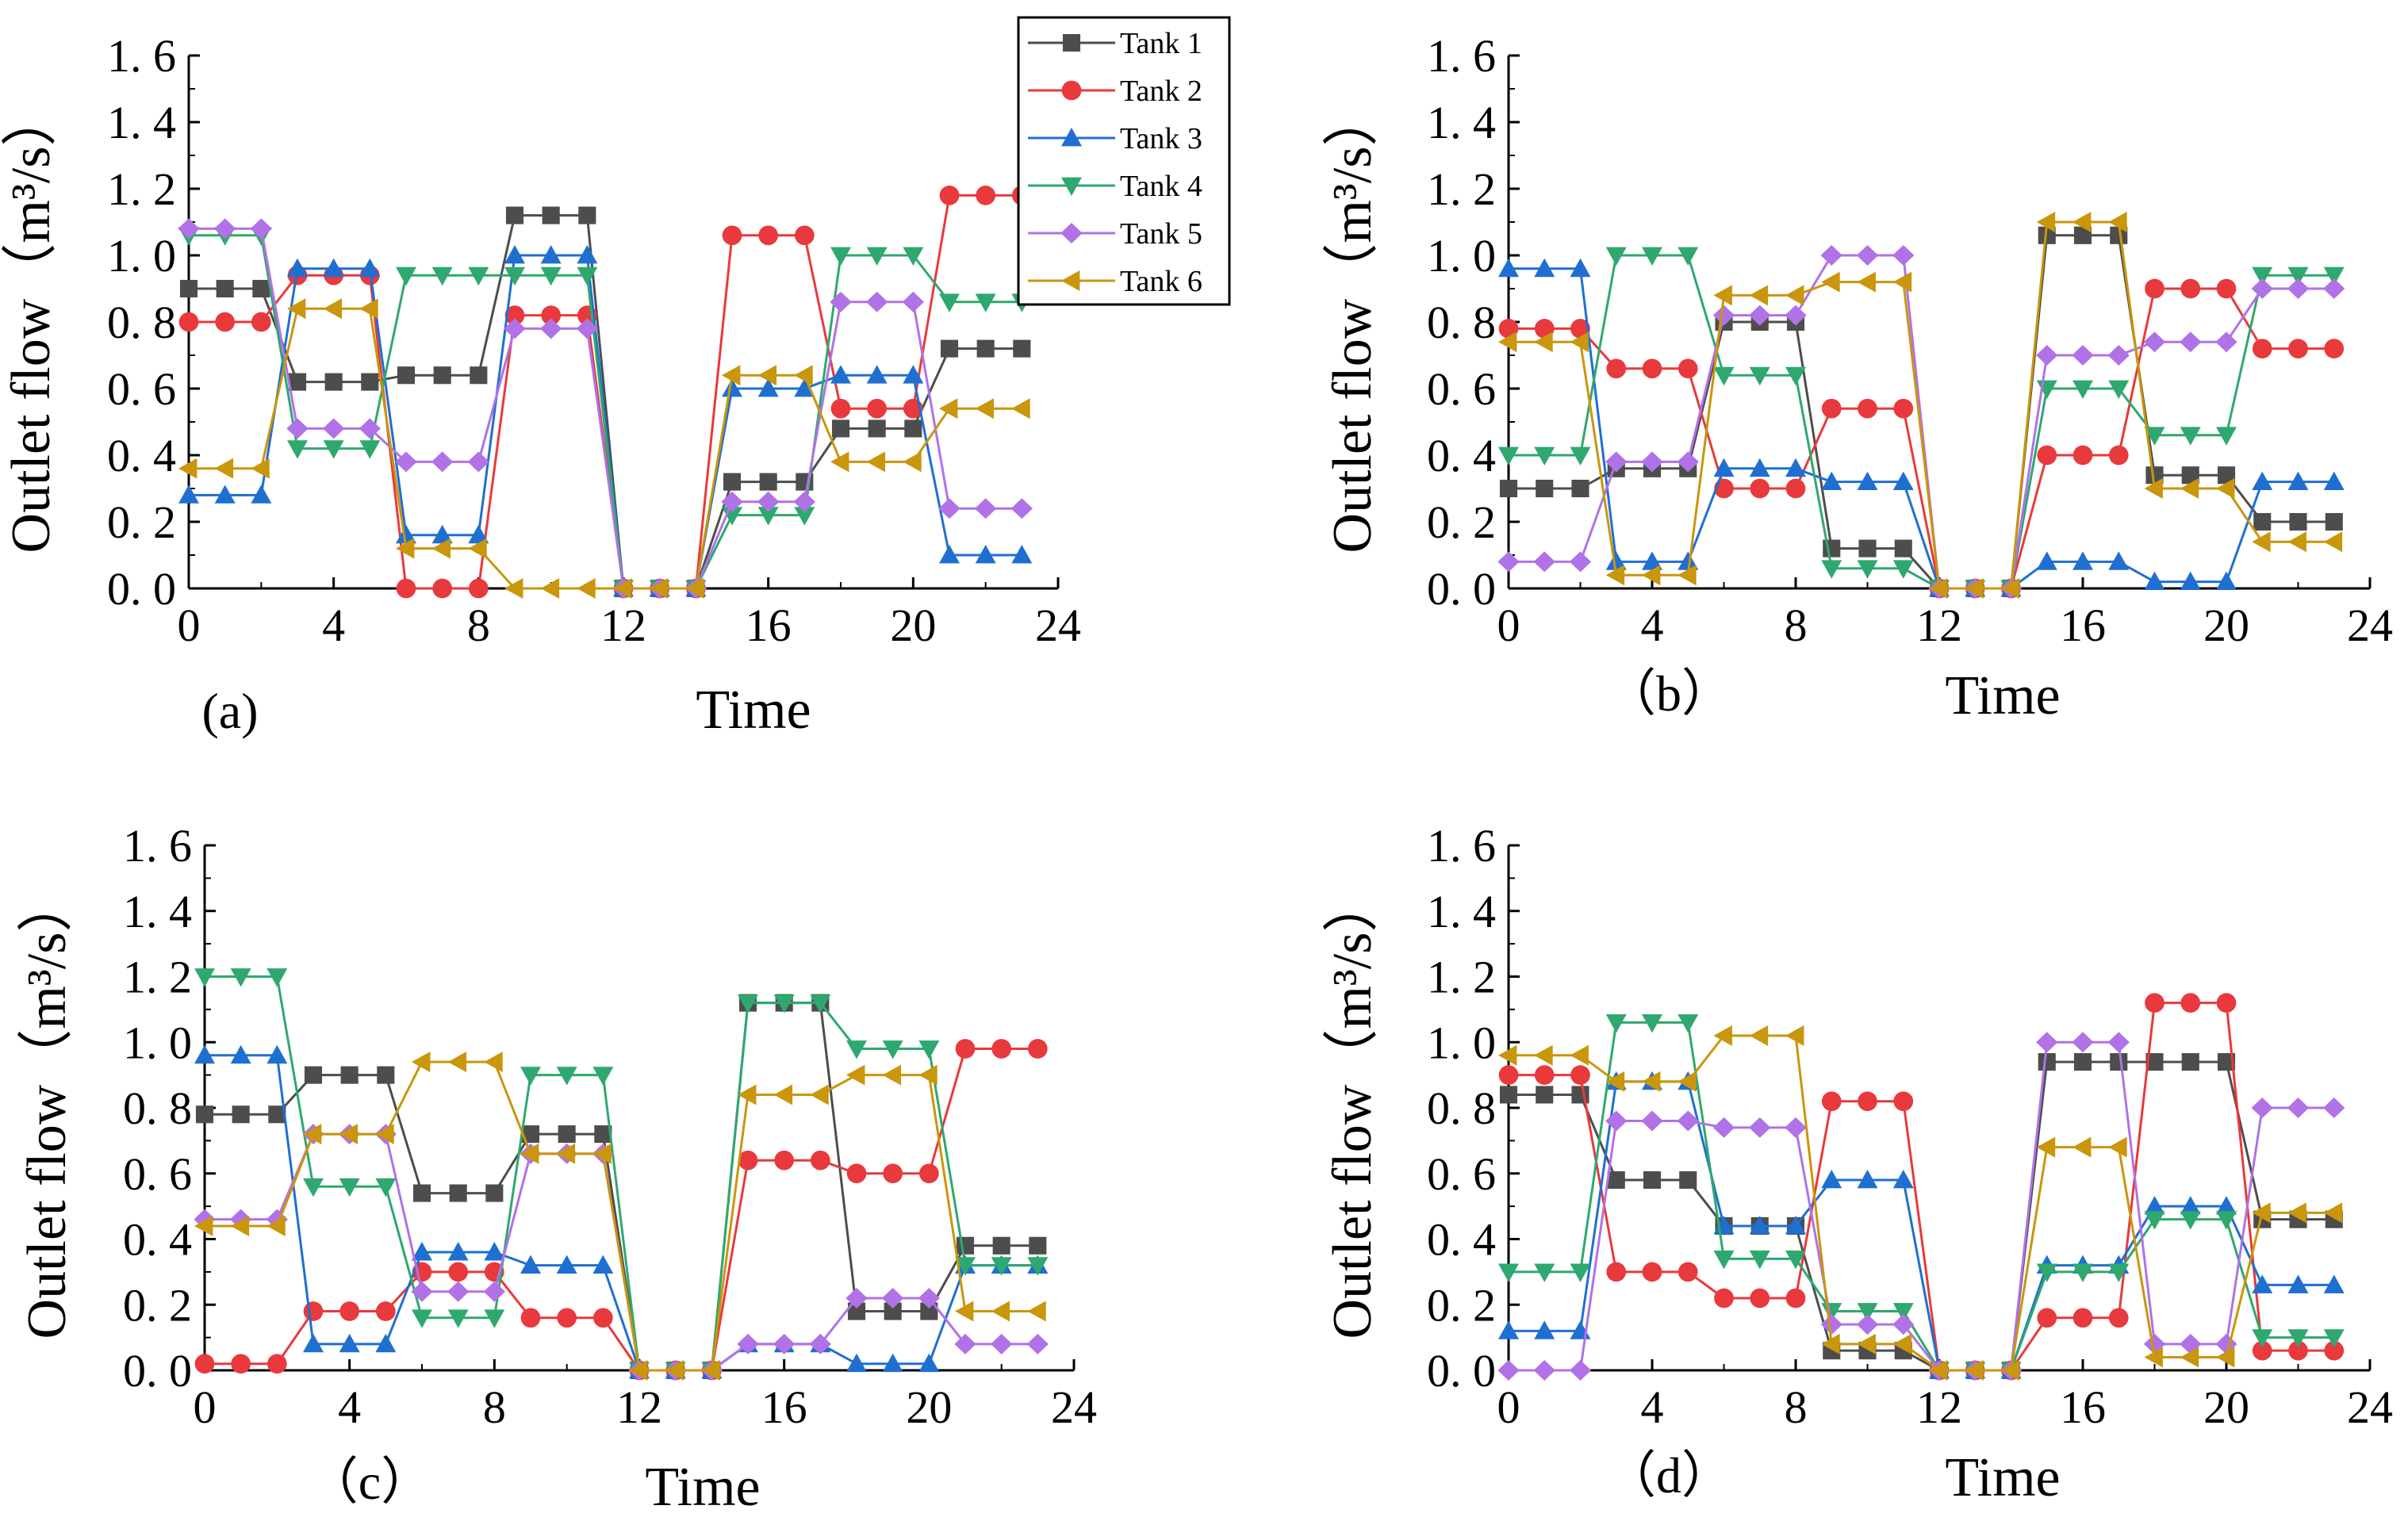  What do you see at coordinates (1161, 43) in the screenshot?
I see `legend-label-tank-1: Tank 1` at bounding box center [1161, 43].